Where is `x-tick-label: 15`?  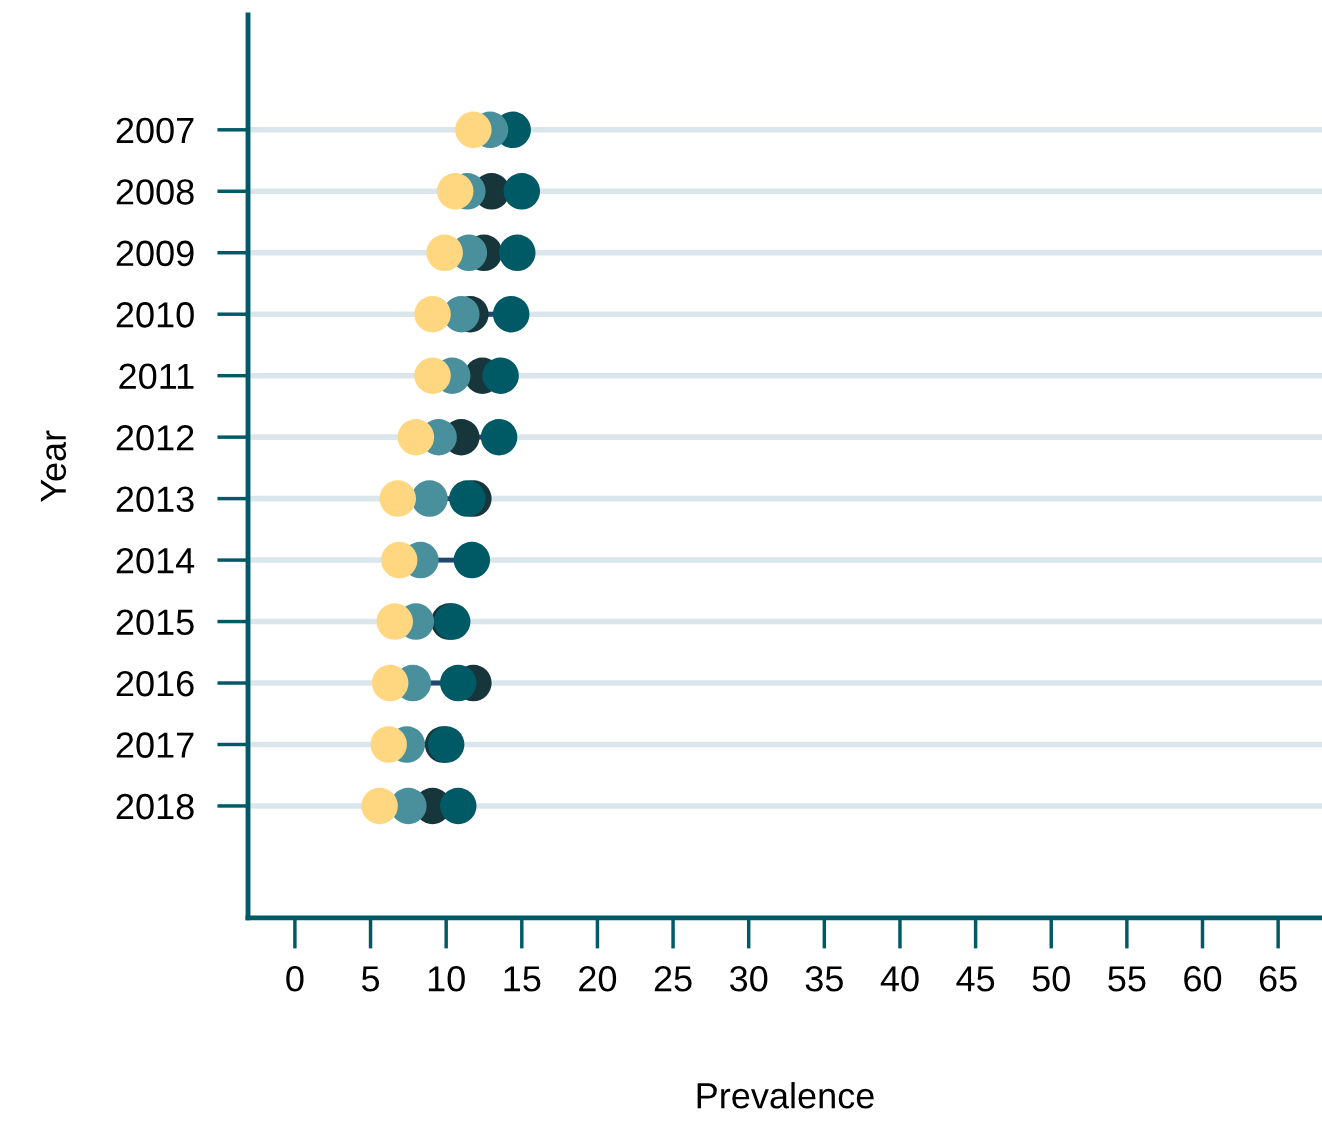
x-tick-label: 15 is located at coordinates (522, 979).